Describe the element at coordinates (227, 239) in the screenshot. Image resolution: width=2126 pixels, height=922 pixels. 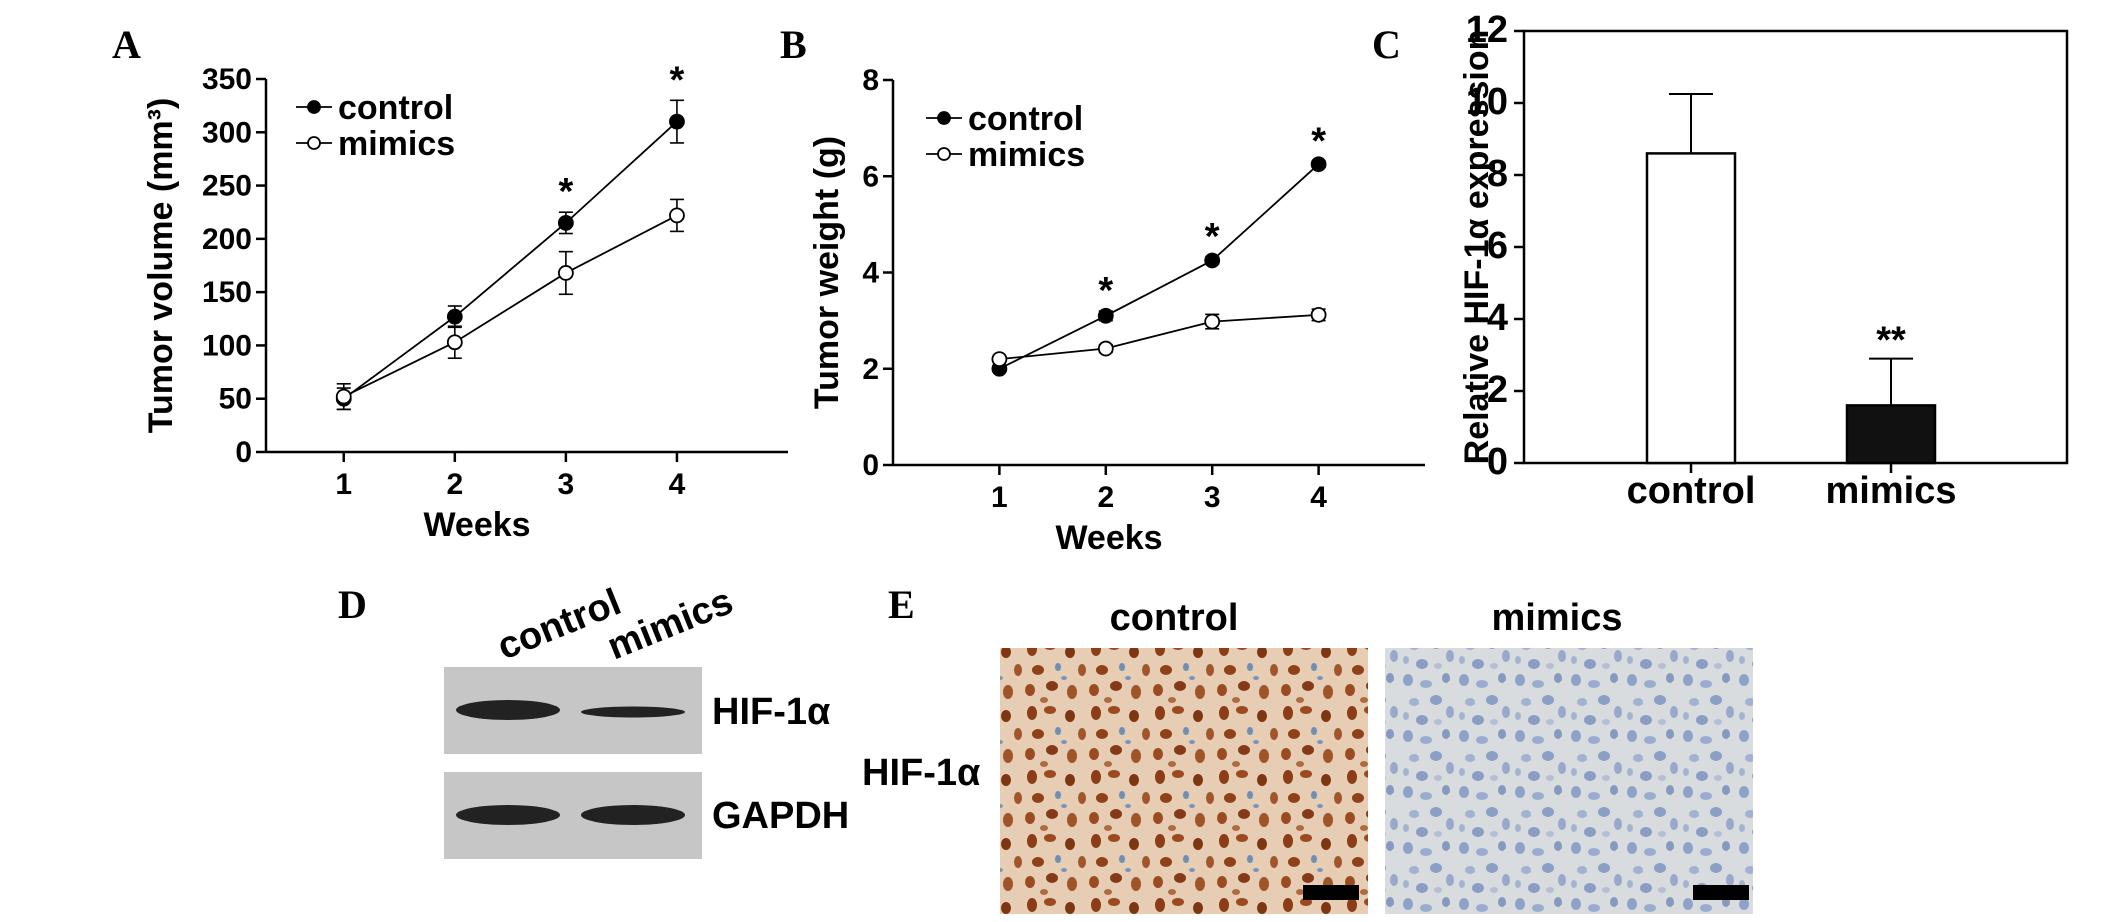
I see `y-tick-label: 200` at that location.